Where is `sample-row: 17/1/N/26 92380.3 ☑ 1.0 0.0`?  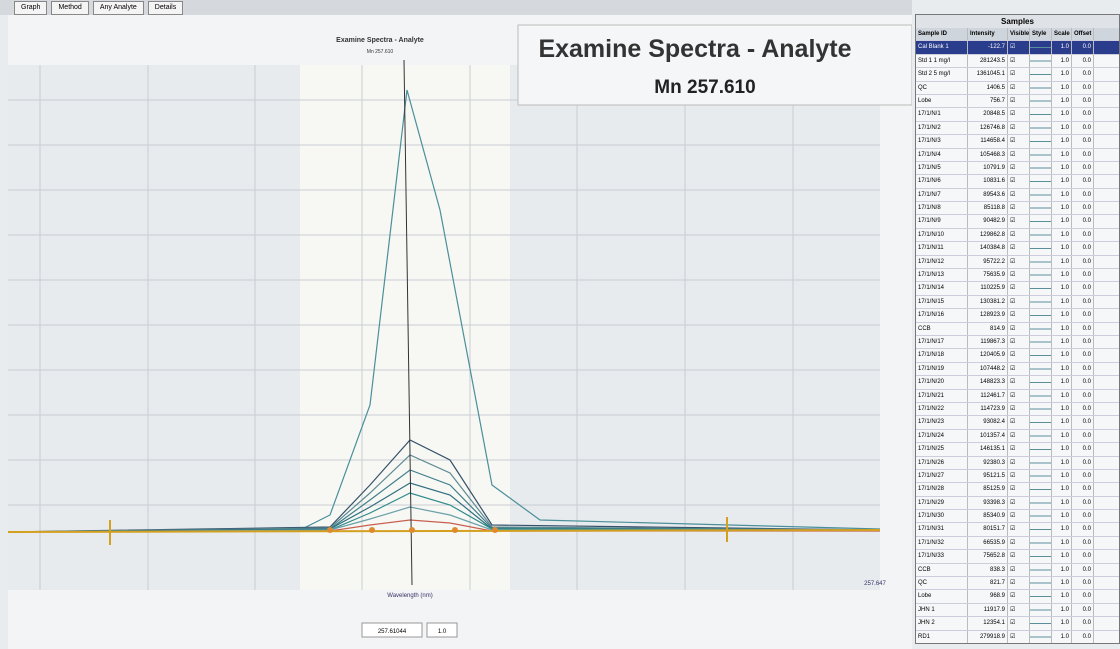
sample-row: 17/1/N/26 92380.3 ☑ 1.0 0.0 is located at coordinates (1017, 463).